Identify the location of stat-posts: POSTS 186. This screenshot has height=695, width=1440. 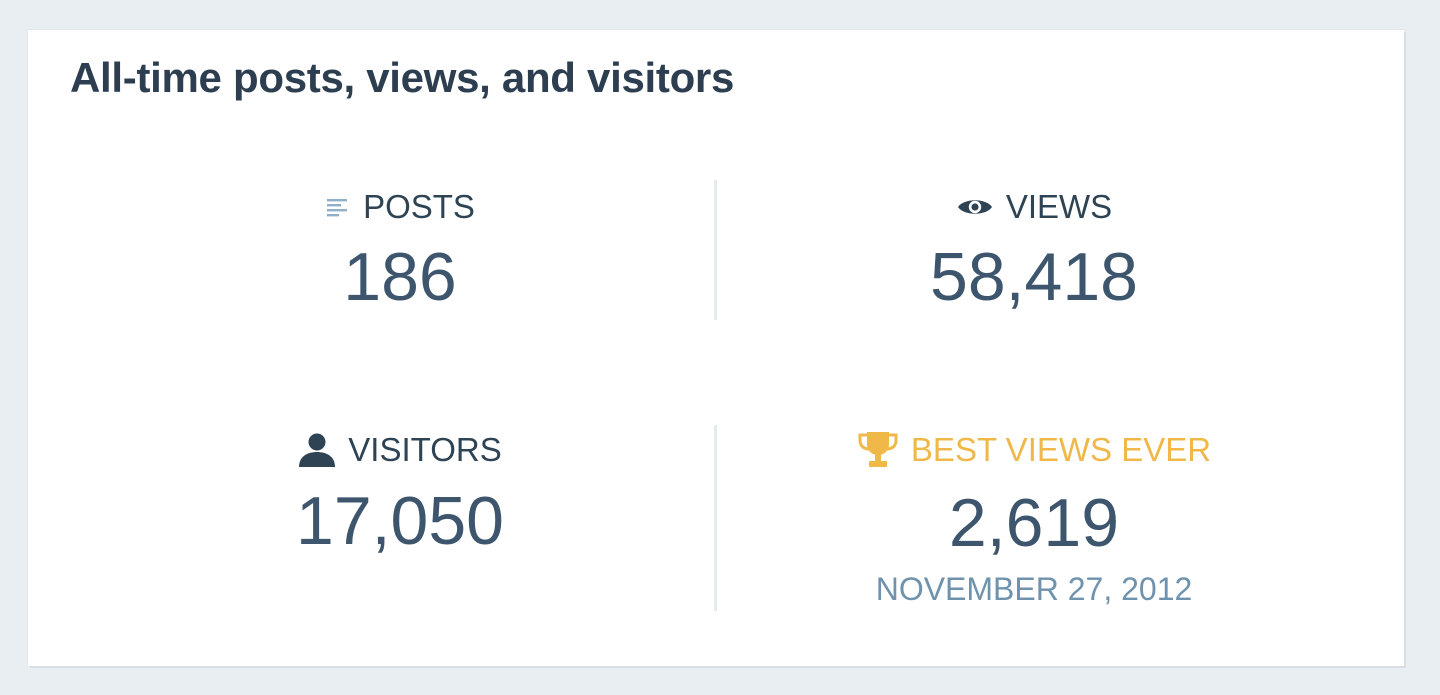
(400, 248).